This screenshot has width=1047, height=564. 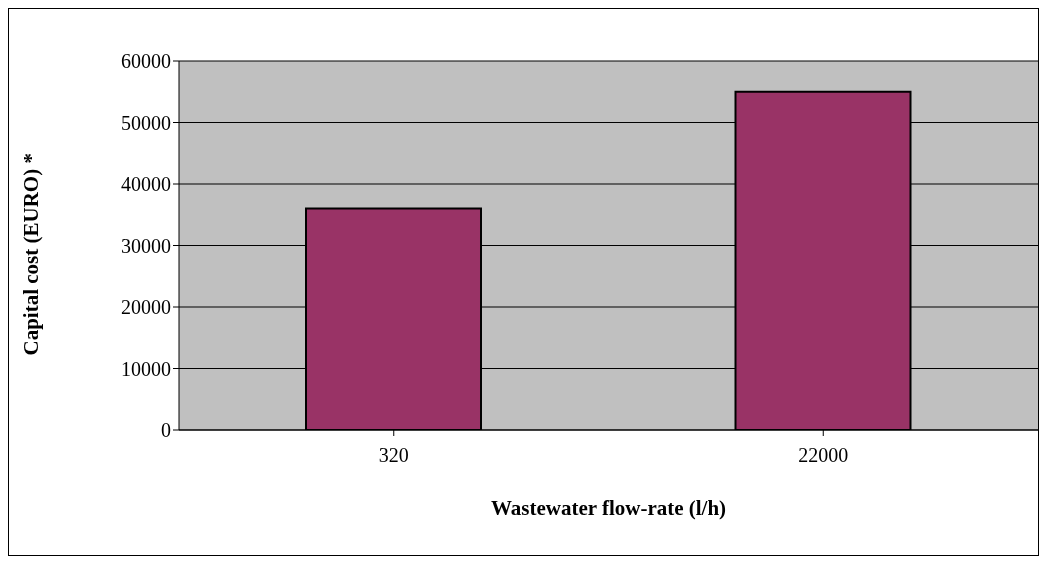 What do you see at coordinates (608, 508) in the screenshot?
I see `x-axis-title: Wastewater flow-rate (l/h)` at bounding box center [608, 508].